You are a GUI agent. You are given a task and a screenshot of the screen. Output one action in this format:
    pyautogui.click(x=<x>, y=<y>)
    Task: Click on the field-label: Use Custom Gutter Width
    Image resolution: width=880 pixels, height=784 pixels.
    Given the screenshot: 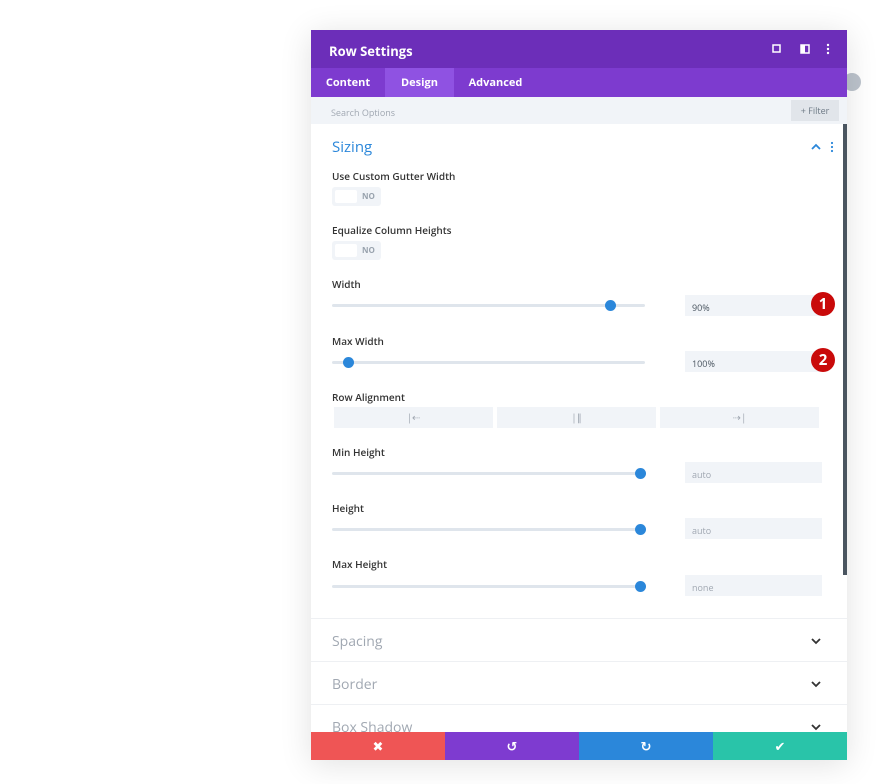 What is the action you would take?
    pyautogui.click(x=394, y=176)
    